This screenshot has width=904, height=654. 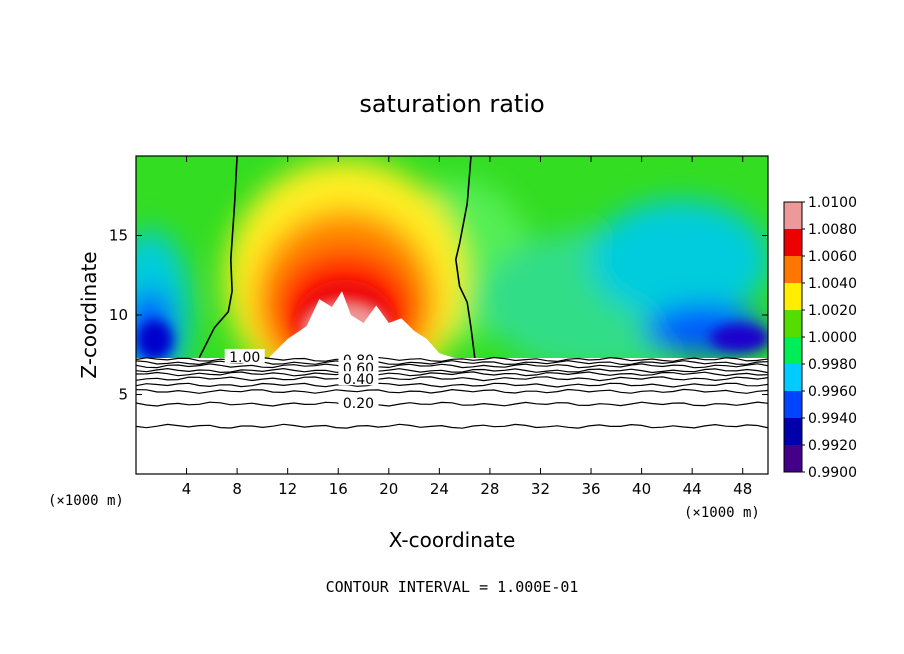 I want to click on colorbar-label: 1.0040, so click(x=832, y=284).